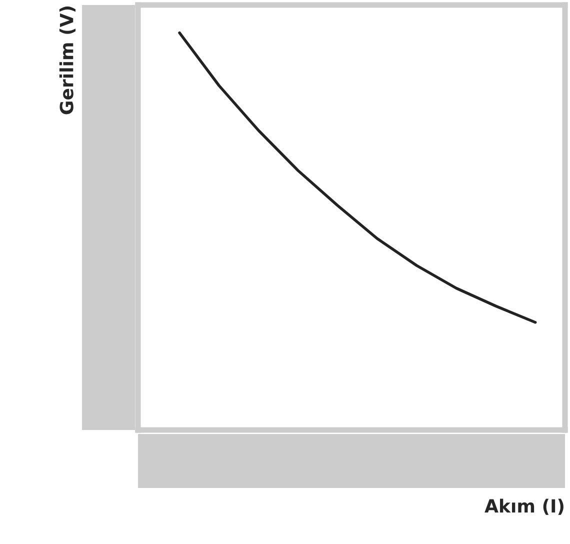  Describe the element at coordinates (524, 506) in the screenshot. I see `x-axis-title: Akım (I)` at that location.